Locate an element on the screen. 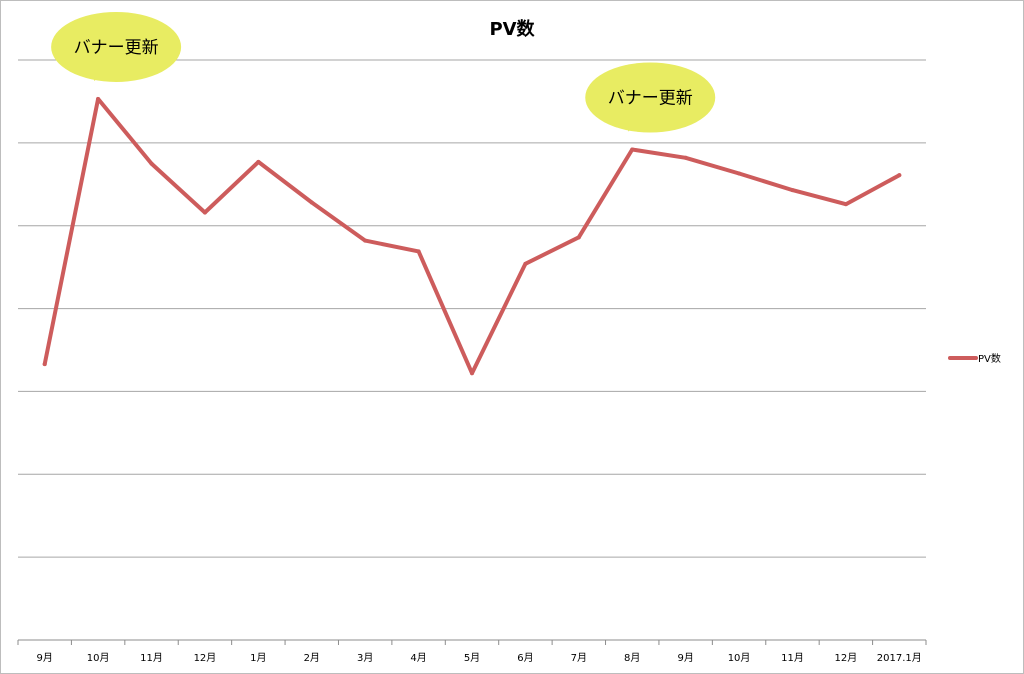 The height and width of the screenshot is (674, 1024). x-tick-label: 8月 is located at coordinates (632, 658).